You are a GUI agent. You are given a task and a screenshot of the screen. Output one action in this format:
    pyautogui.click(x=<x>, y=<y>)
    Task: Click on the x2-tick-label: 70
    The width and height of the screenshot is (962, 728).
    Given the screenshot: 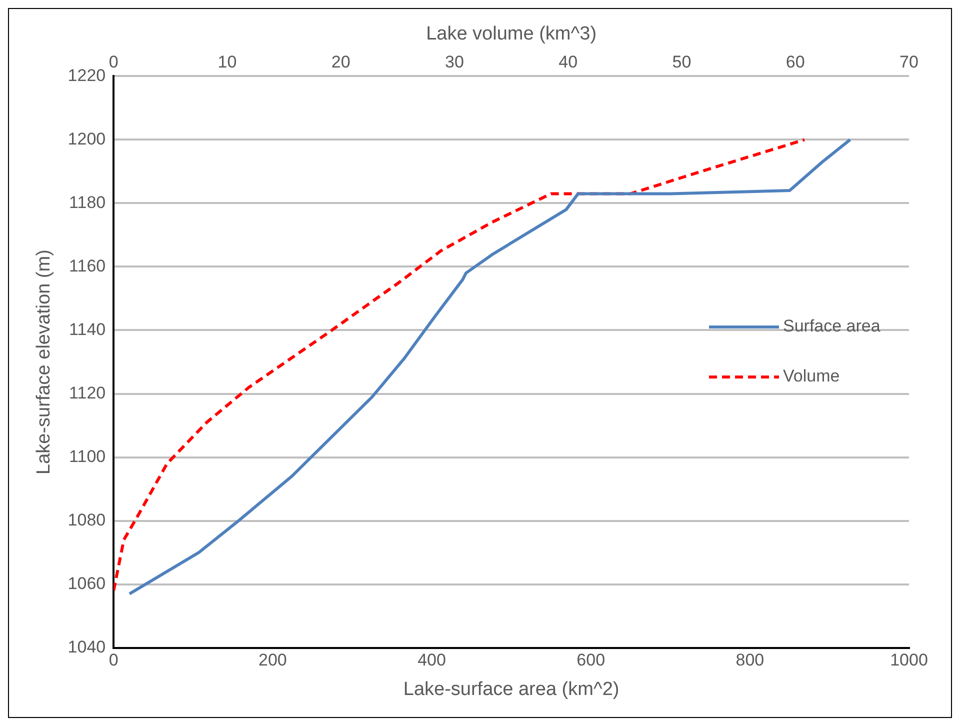 What is the action you would take?
    pyautogui.click(x=909, y=62)
    